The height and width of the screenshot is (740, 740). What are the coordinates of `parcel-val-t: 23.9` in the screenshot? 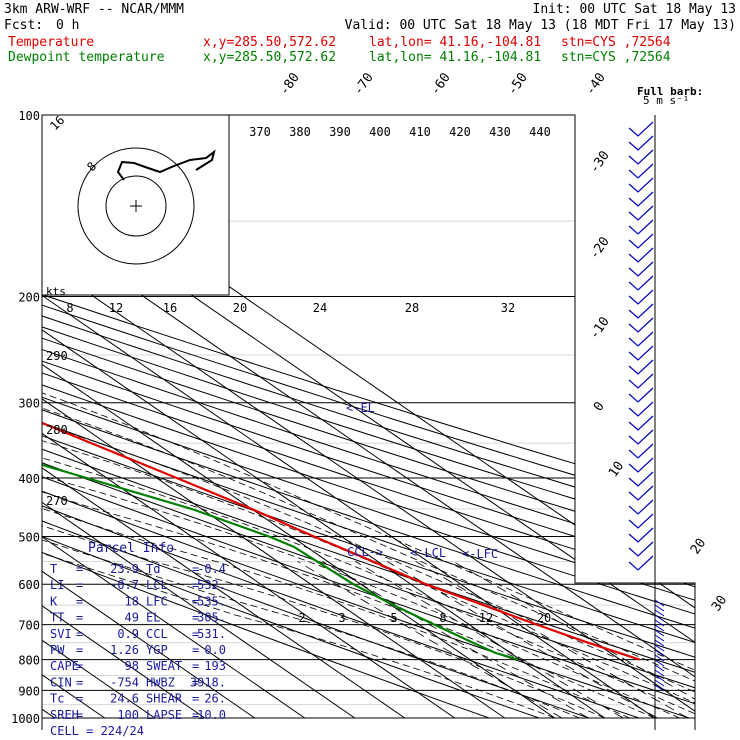 It's located at (124, 569).